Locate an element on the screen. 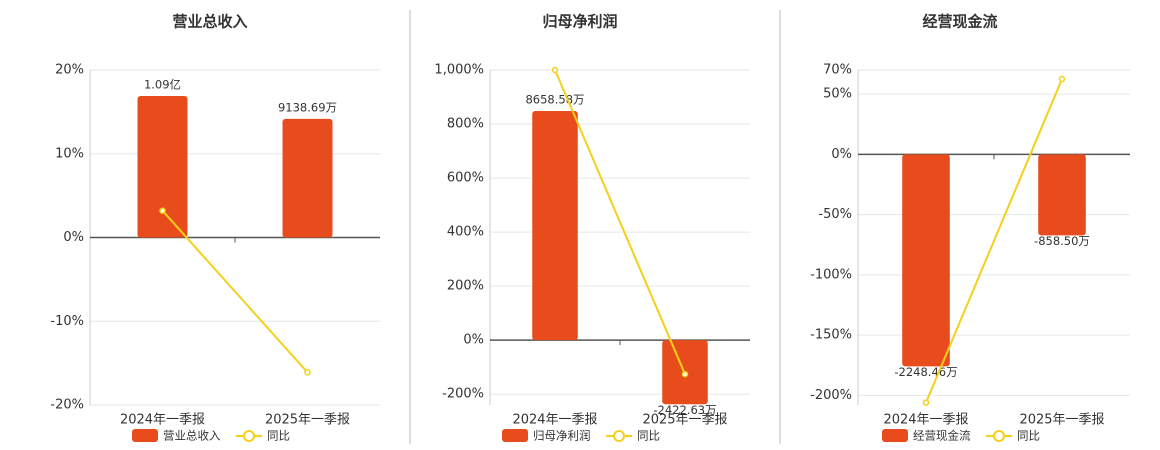 This screenshot has width=1160, height=450. y-tick-label: -50% is located at coordinates (835, 214).